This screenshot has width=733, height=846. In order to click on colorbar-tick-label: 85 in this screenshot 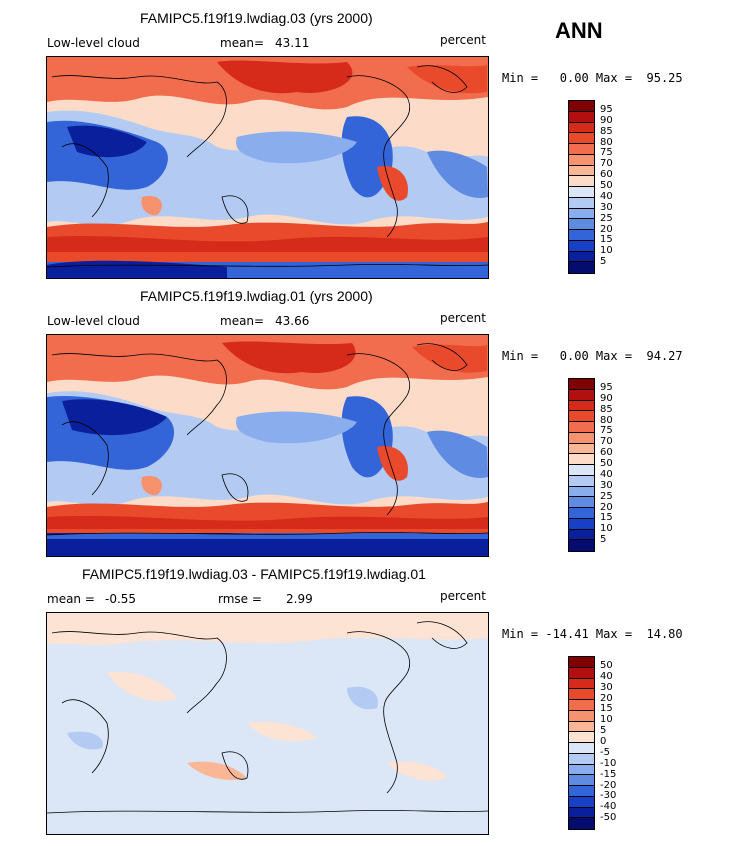, I will do `click(606, 409)`.